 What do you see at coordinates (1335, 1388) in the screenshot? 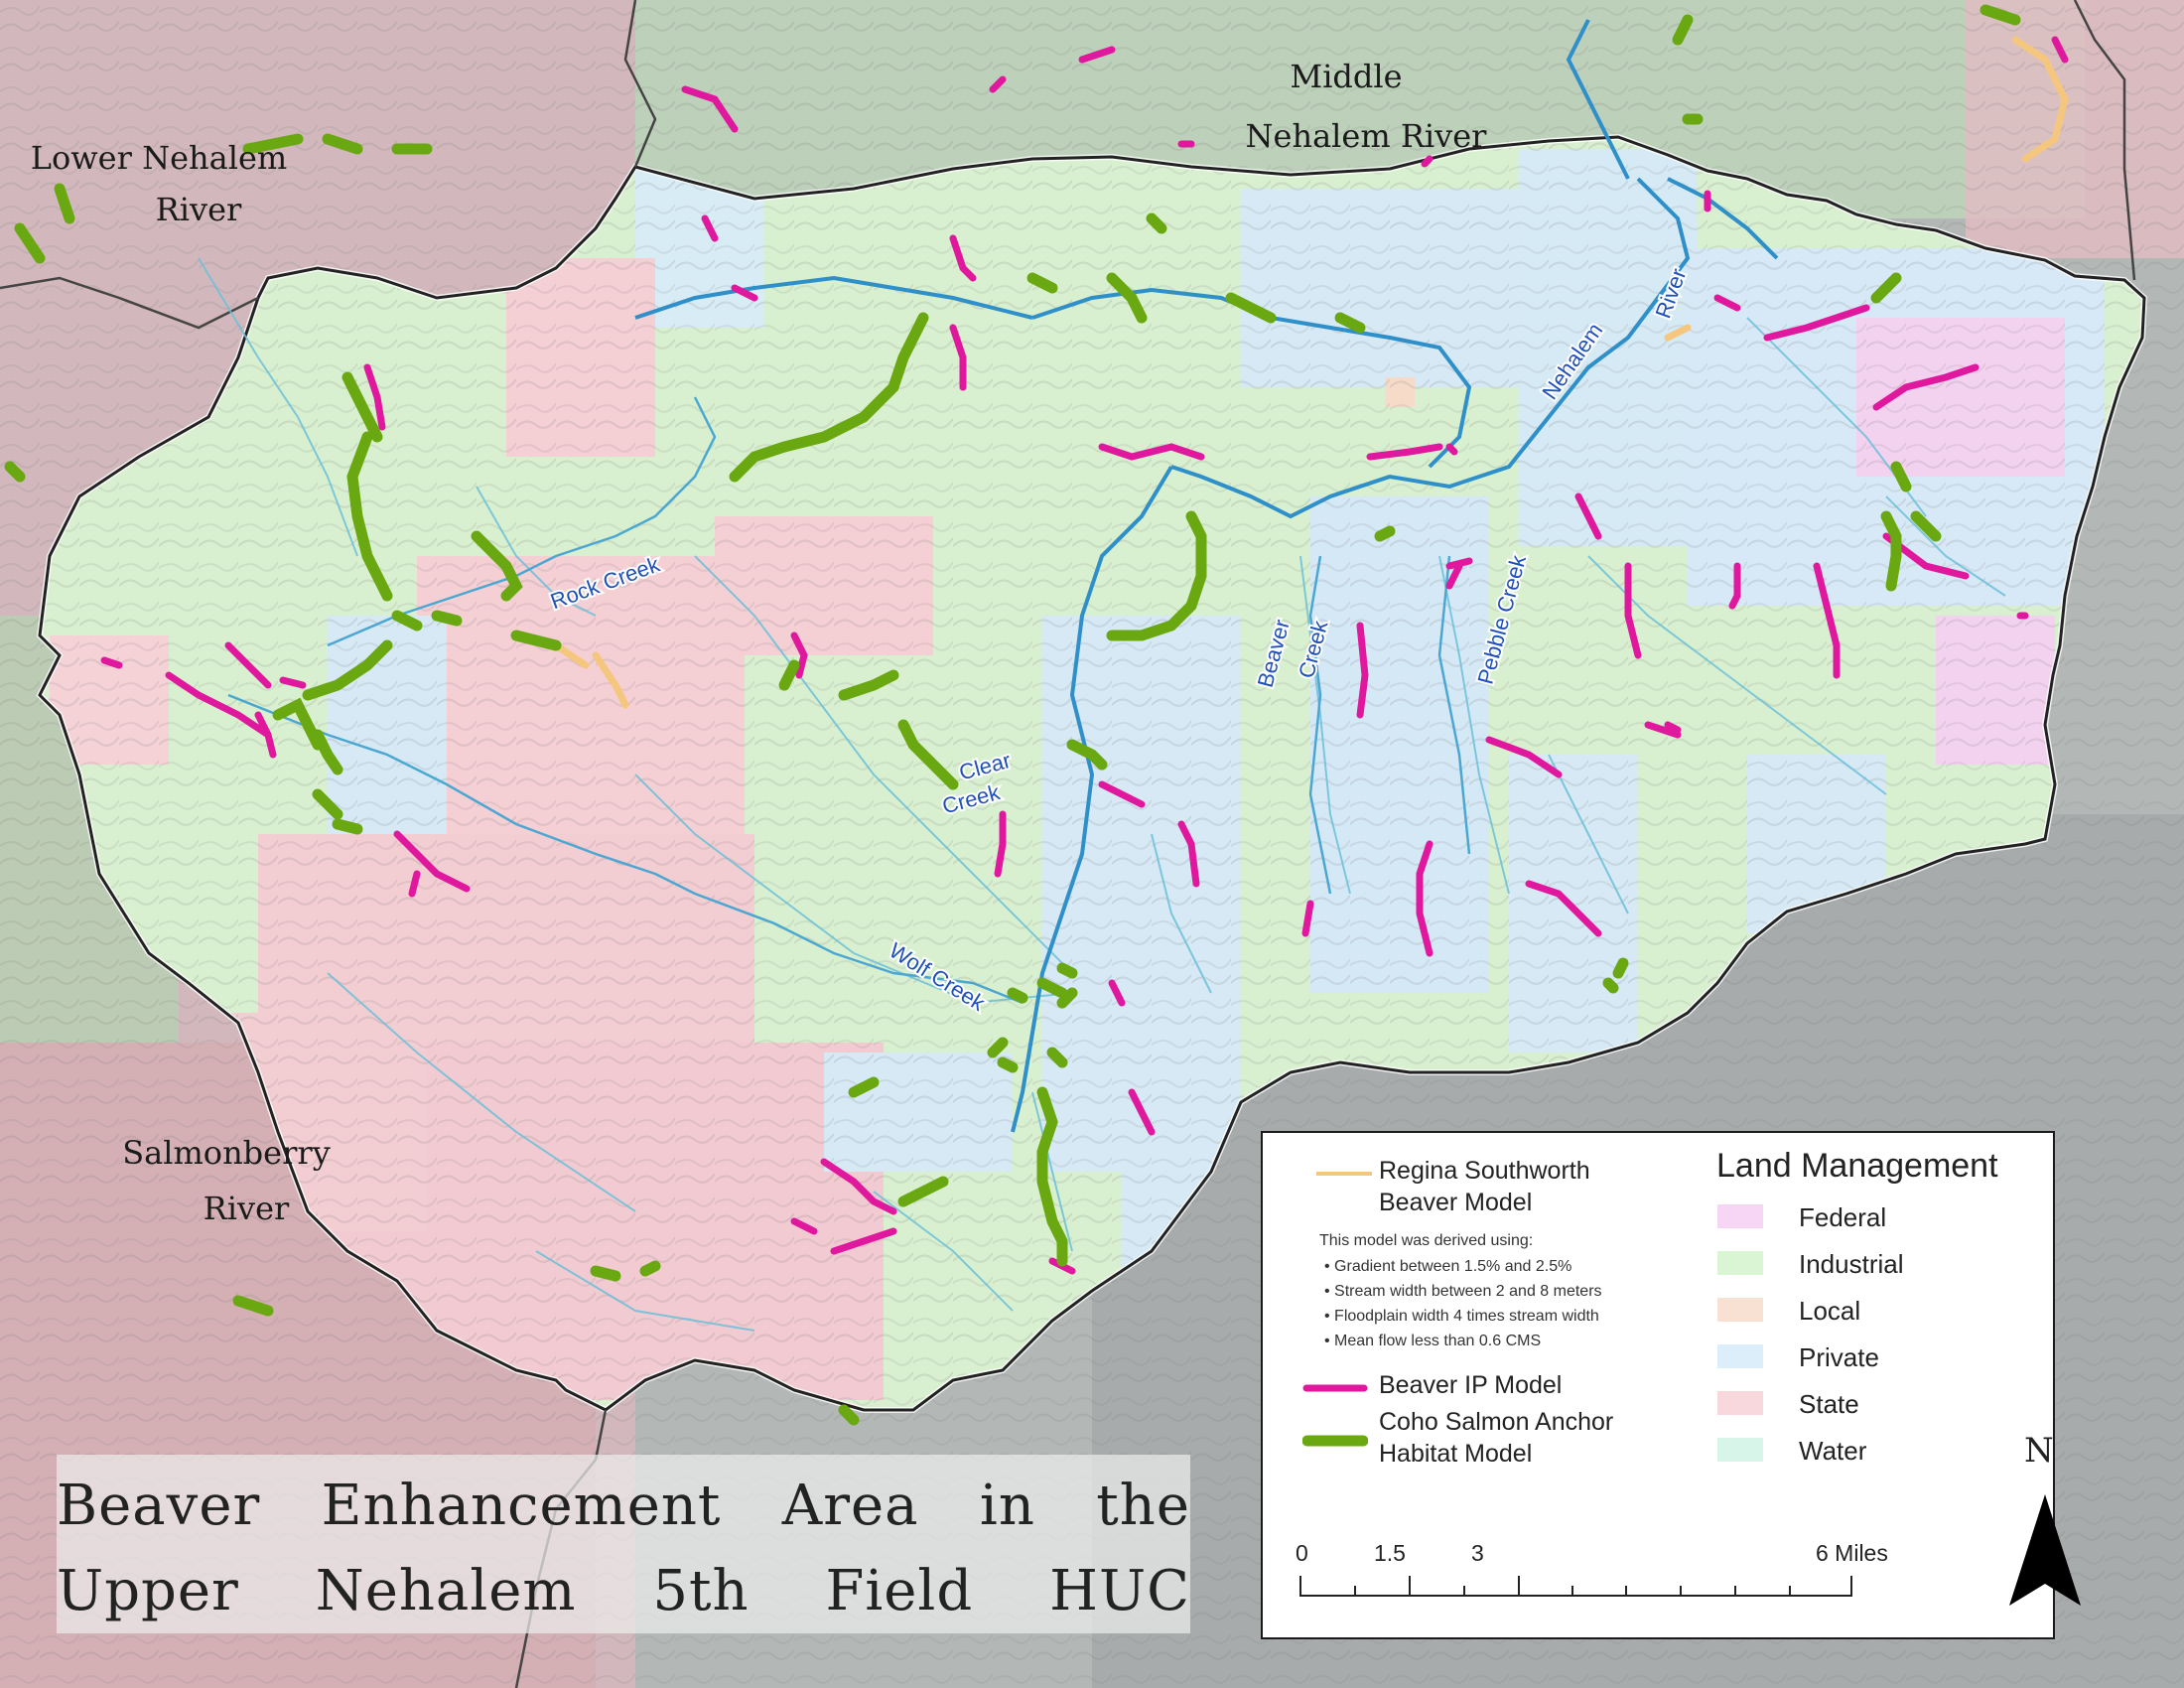
I see `beaver-ip-legend-line` at bounding box center [1335, 1388].